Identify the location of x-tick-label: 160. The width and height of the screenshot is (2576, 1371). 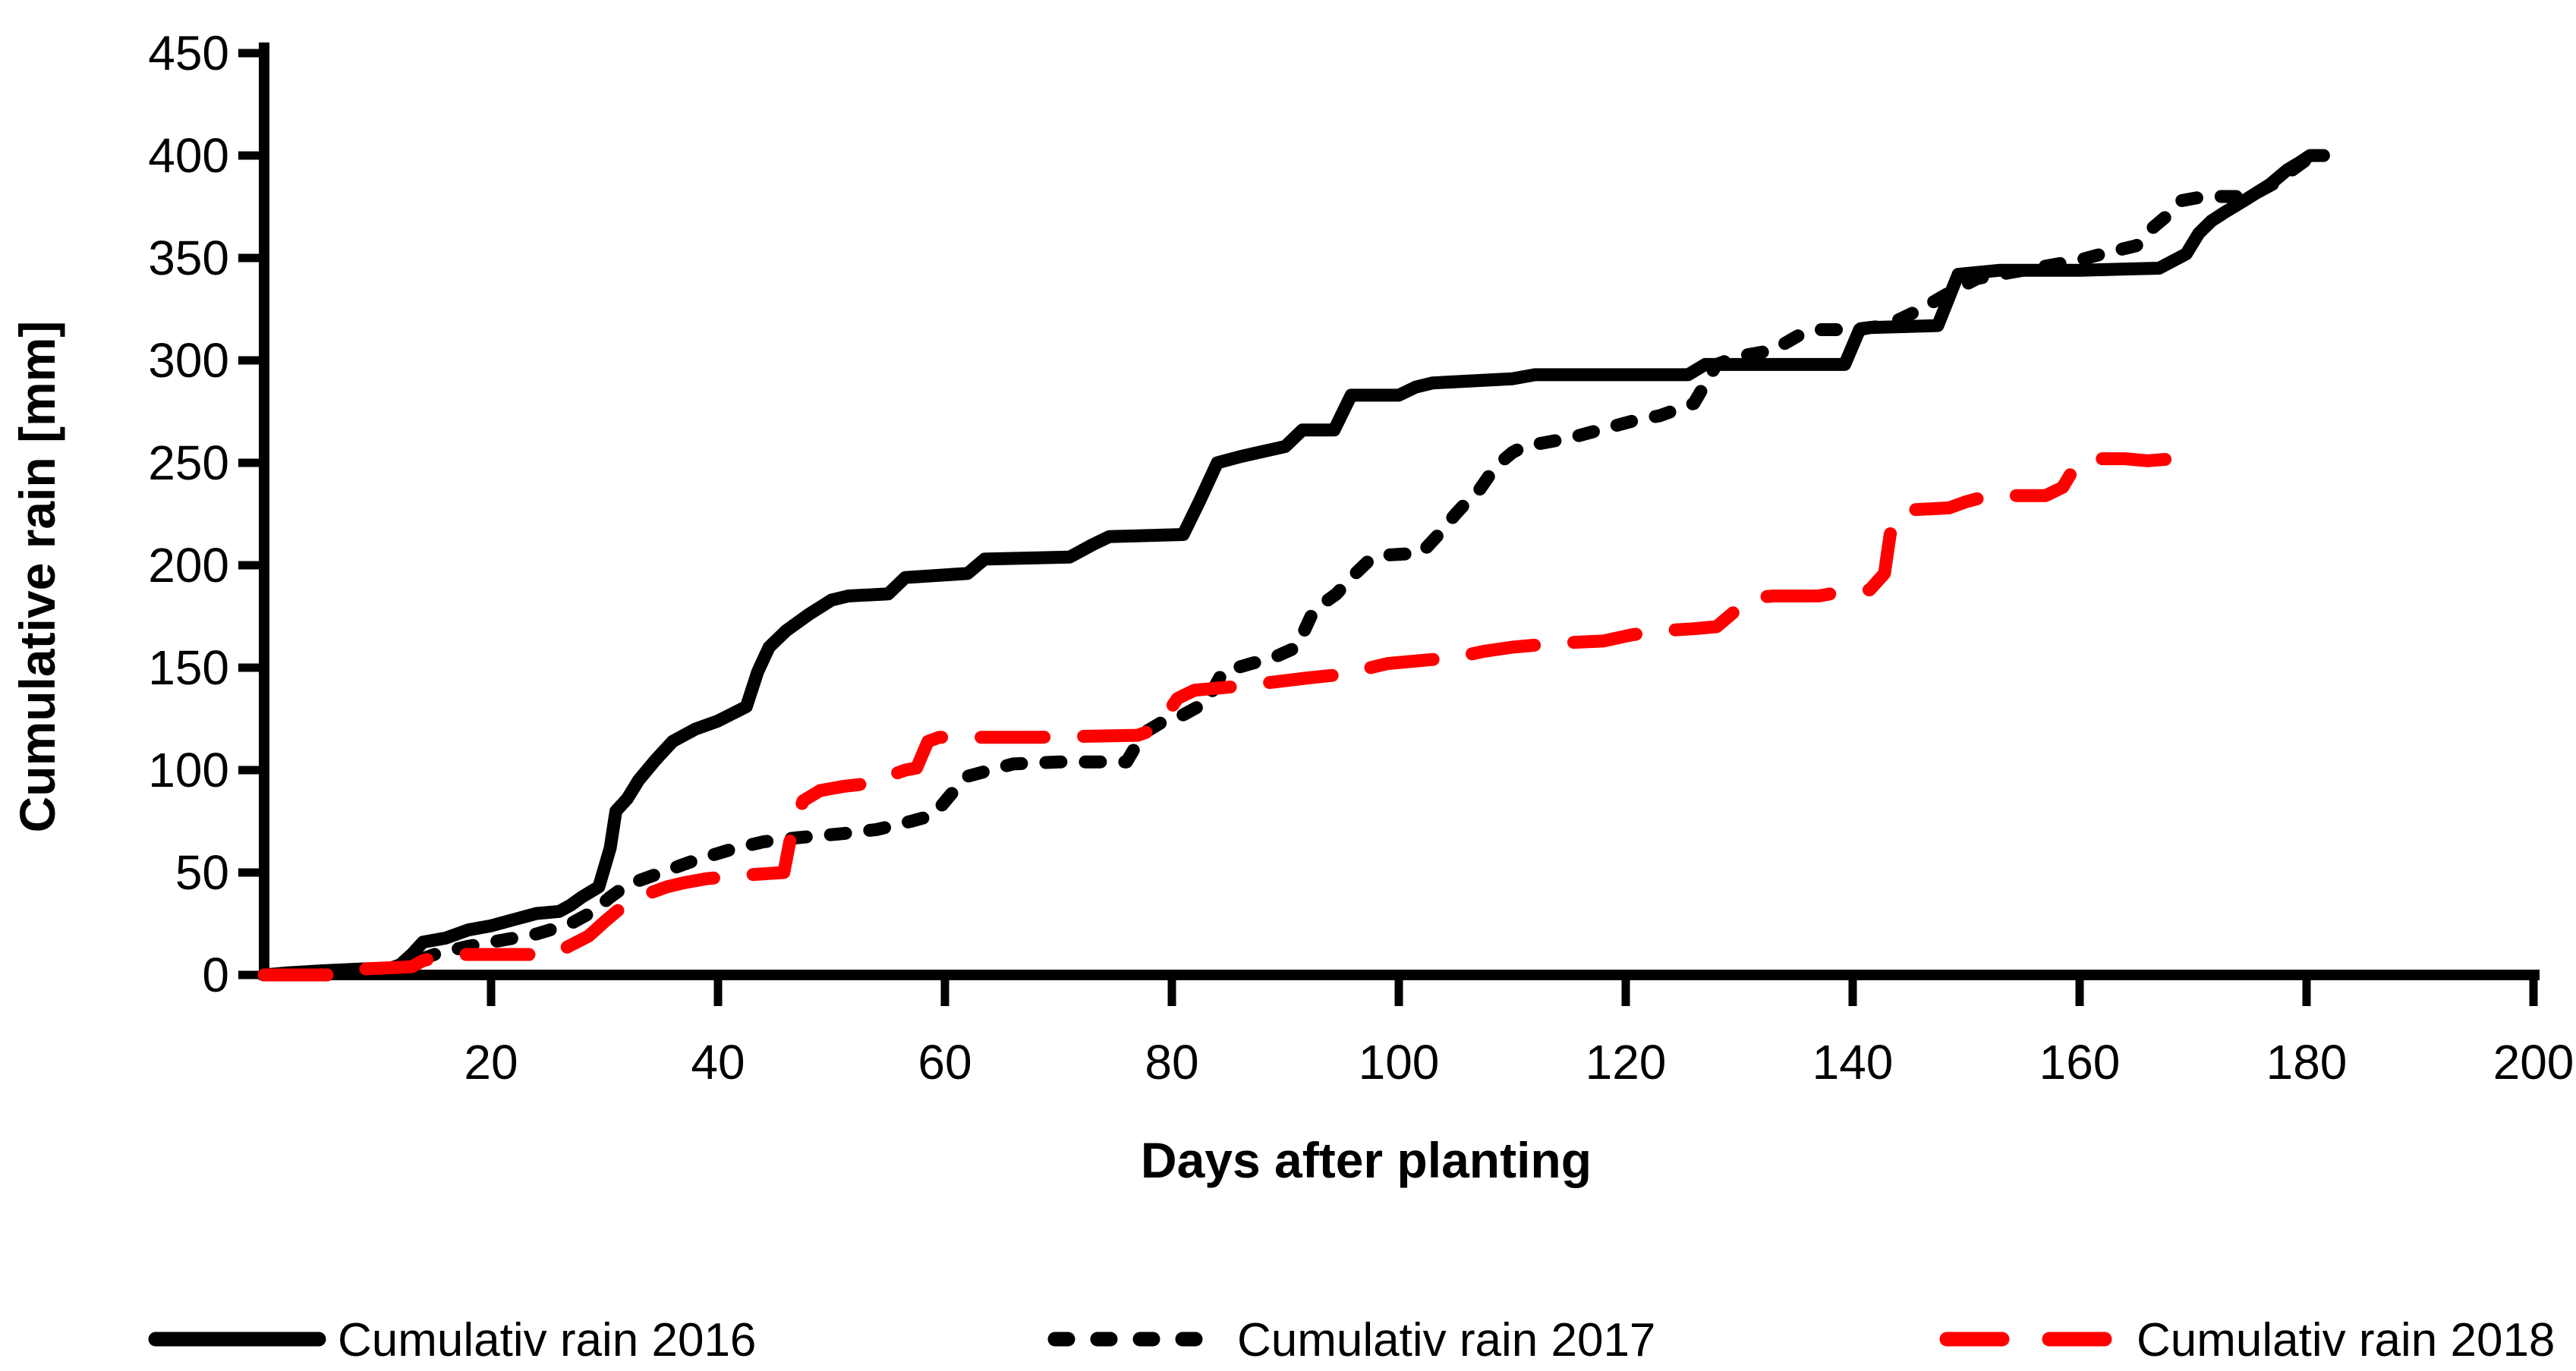
(2080, 1062).